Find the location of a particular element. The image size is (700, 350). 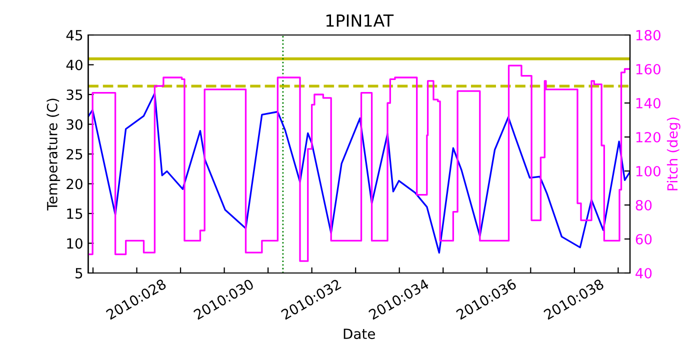

y2-tick-label: 120 is located at coordinates (648, 137).